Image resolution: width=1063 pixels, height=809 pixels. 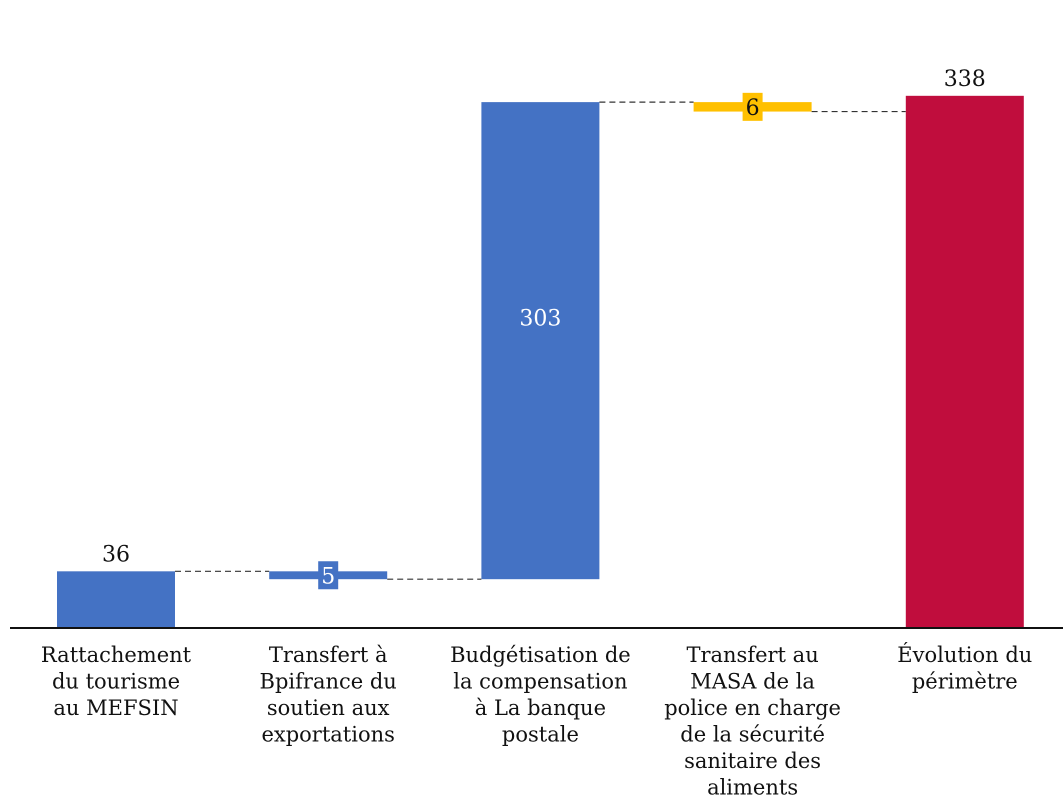 What do you see at coordinates (752, 708) in the screenshot?
I see `category-label-4-line-3: police en charge` at bounding box center [752, 708].